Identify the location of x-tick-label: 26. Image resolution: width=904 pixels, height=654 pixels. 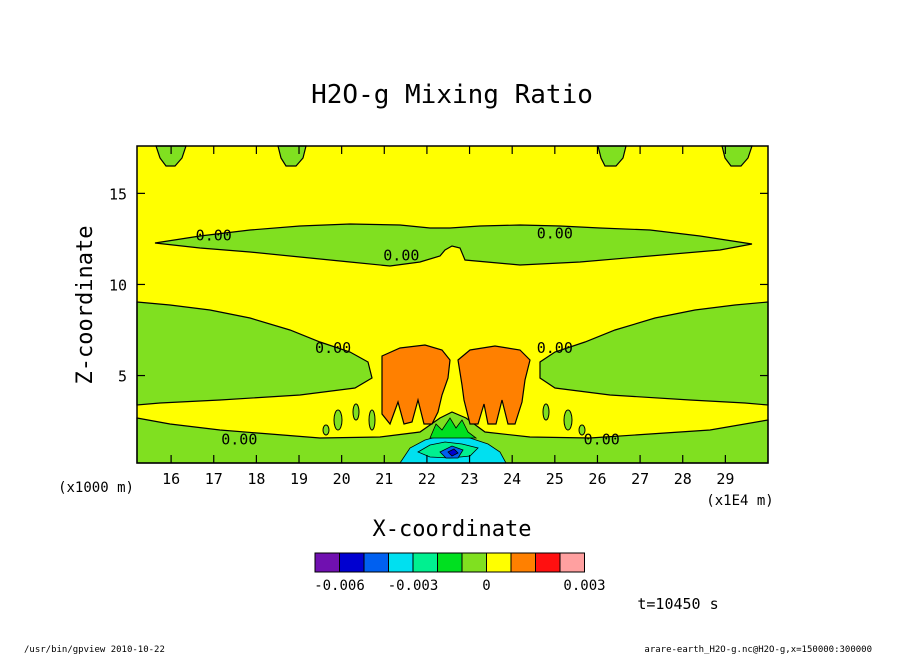
(597, 479).